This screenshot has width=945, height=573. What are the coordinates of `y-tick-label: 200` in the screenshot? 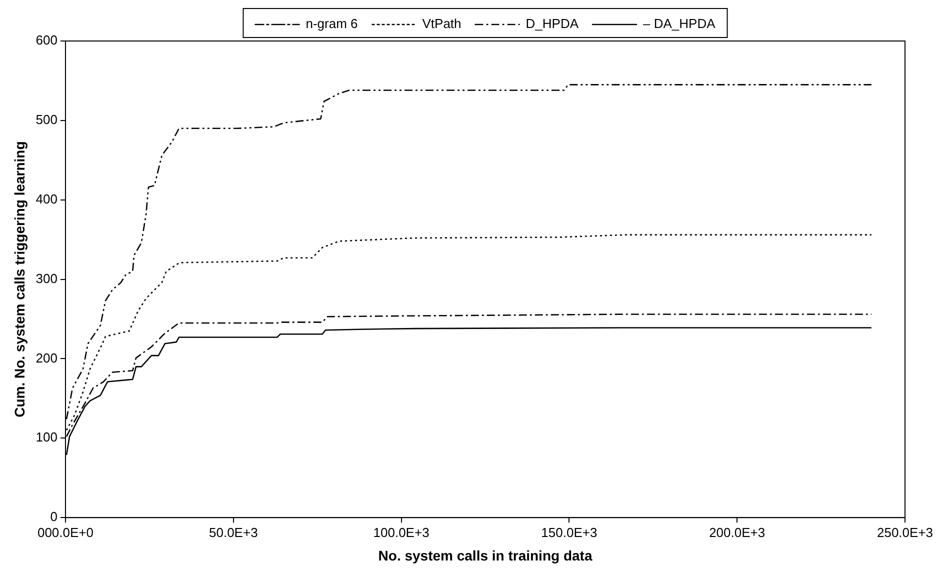 It's located at (47, 358).